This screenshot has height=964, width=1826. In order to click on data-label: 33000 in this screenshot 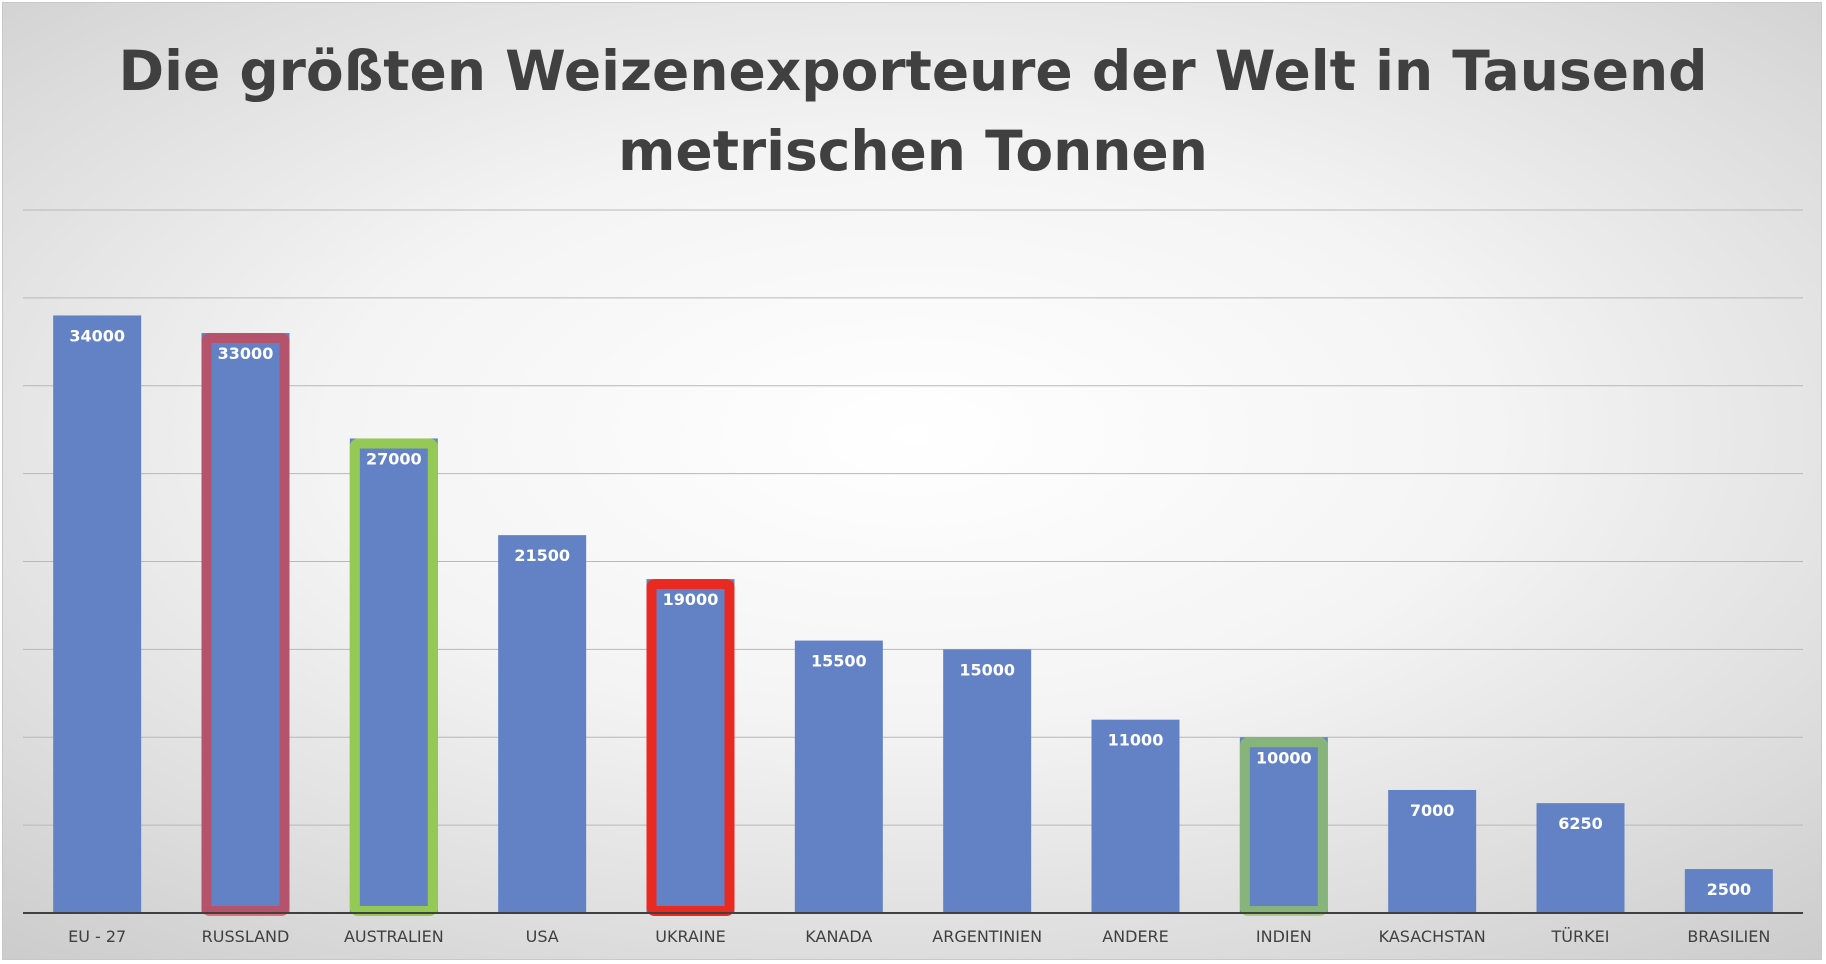, I will do `click(246, 353)`.